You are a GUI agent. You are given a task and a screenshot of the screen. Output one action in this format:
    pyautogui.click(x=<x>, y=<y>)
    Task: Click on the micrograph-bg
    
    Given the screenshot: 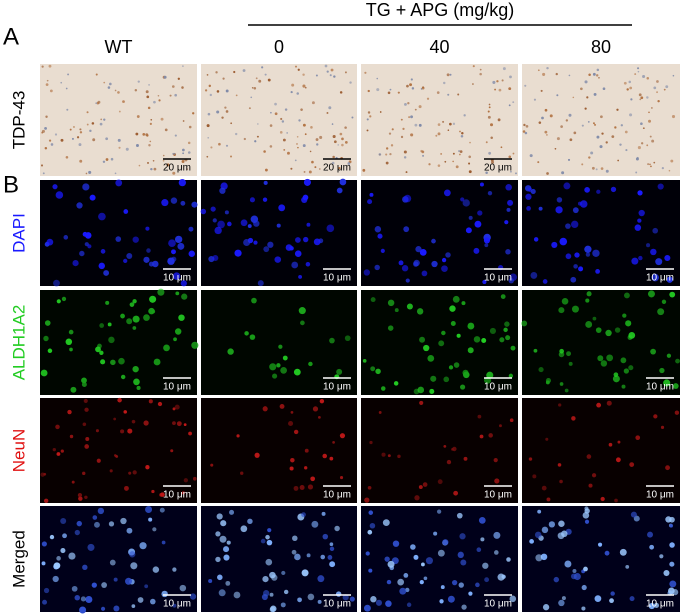 What is the action you would take?
    pyautogui.click(x=601, y=342)
    